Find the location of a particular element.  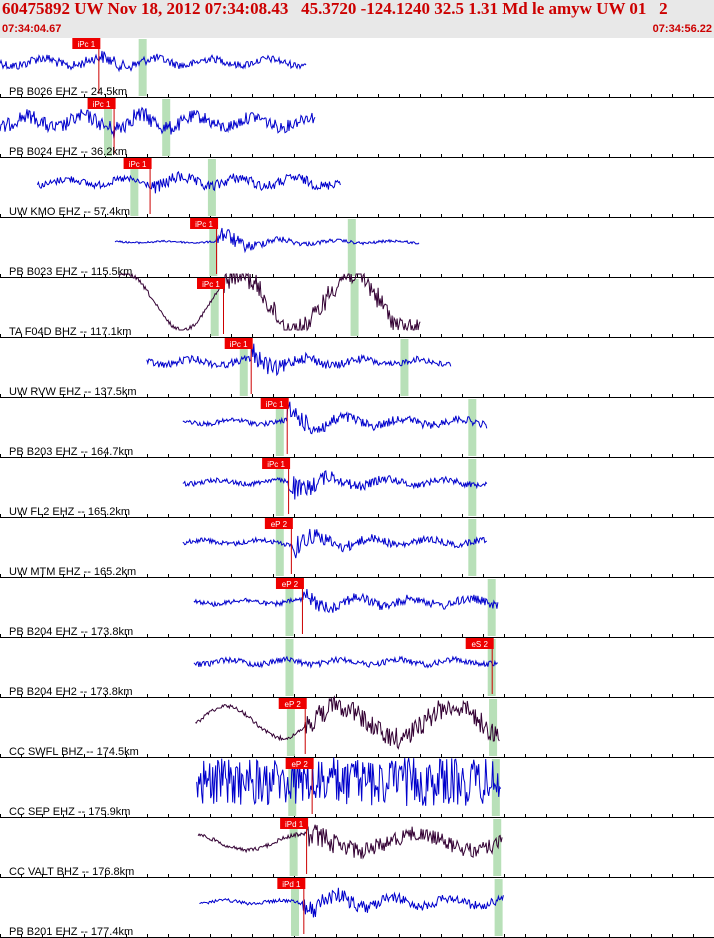

trace-panel: eP 2 PB B204 EHZ -- 173.8km is located at coordinates (357, 608).